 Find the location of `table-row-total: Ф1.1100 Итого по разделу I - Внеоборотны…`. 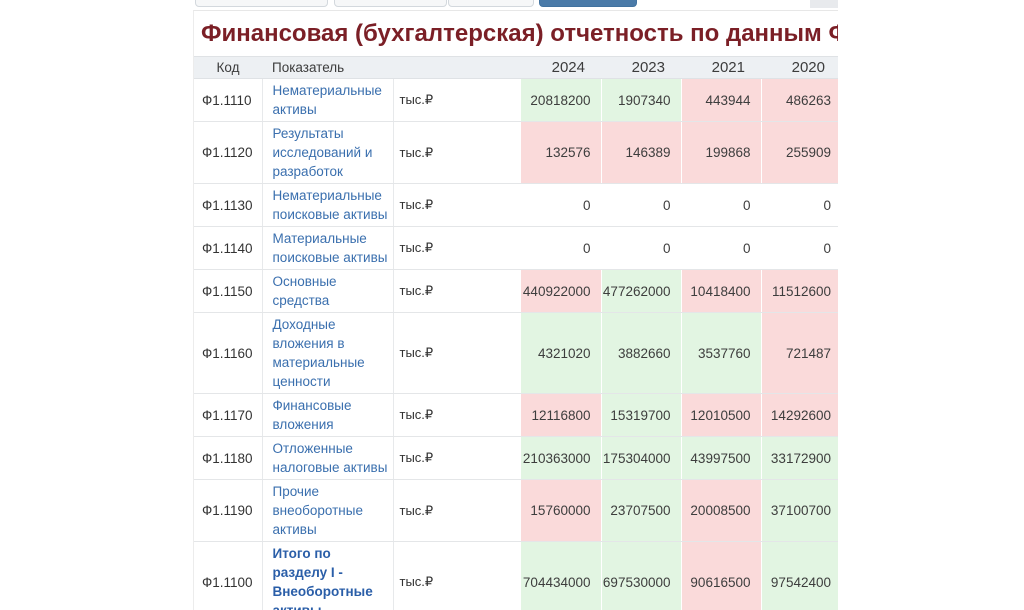

table-row-total: Ф1.1100 Итого по разделу I - Внеоборотны… is located at coordinates (516, 576).